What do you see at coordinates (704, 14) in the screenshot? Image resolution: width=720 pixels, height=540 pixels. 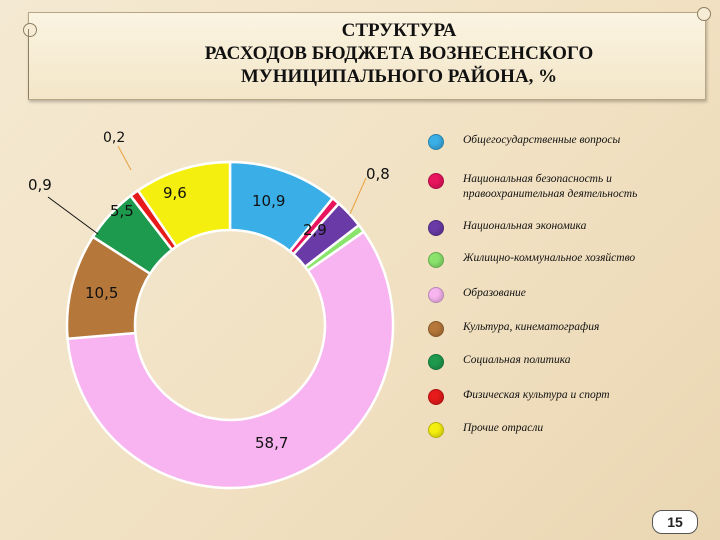 I see `scroll-curl-right` at bounding box center [704, 14].